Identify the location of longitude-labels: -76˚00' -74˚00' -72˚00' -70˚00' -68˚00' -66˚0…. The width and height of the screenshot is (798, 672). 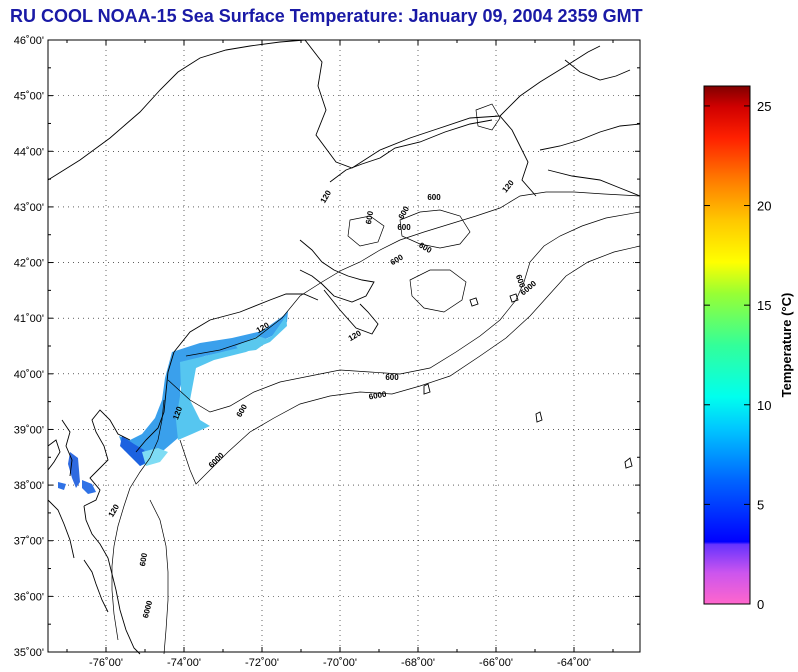
(340, 663).